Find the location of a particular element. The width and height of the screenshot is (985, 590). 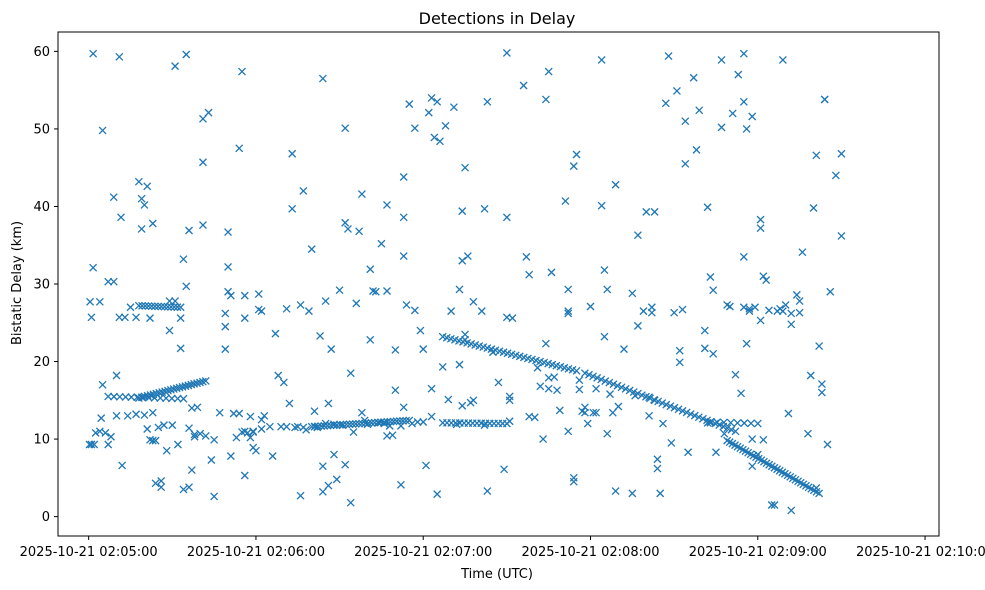

x-tick-label: 2025-10-21 02:06:00 is located at coordinates (256, 552).